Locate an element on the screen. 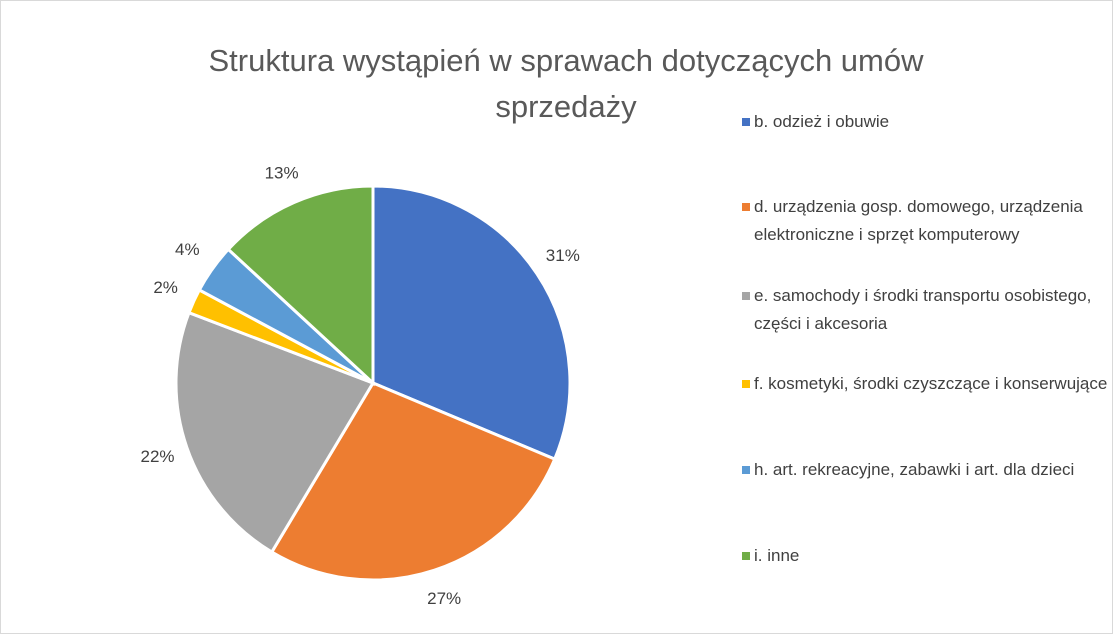 The width and height of the screenshot is (1113, 634). data-label: 4% is located at coordinates (187, 249).